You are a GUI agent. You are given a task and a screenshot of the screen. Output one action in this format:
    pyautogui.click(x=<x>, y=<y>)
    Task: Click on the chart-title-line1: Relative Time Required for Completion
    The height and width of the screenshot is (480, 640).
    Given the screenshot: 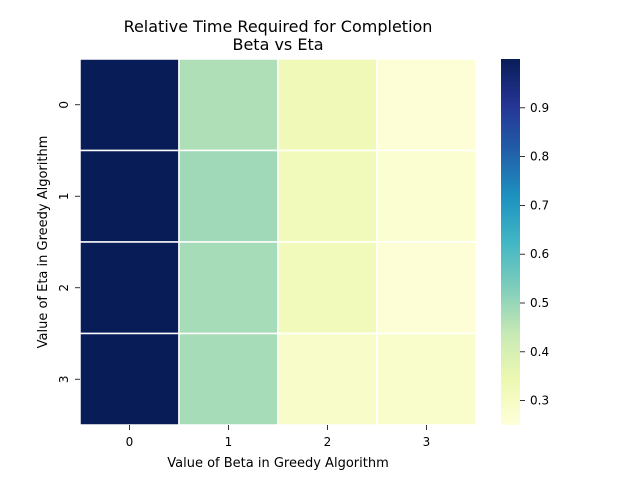 What is the action you would take?
    pyautogui.click(x=278, y=26)
    